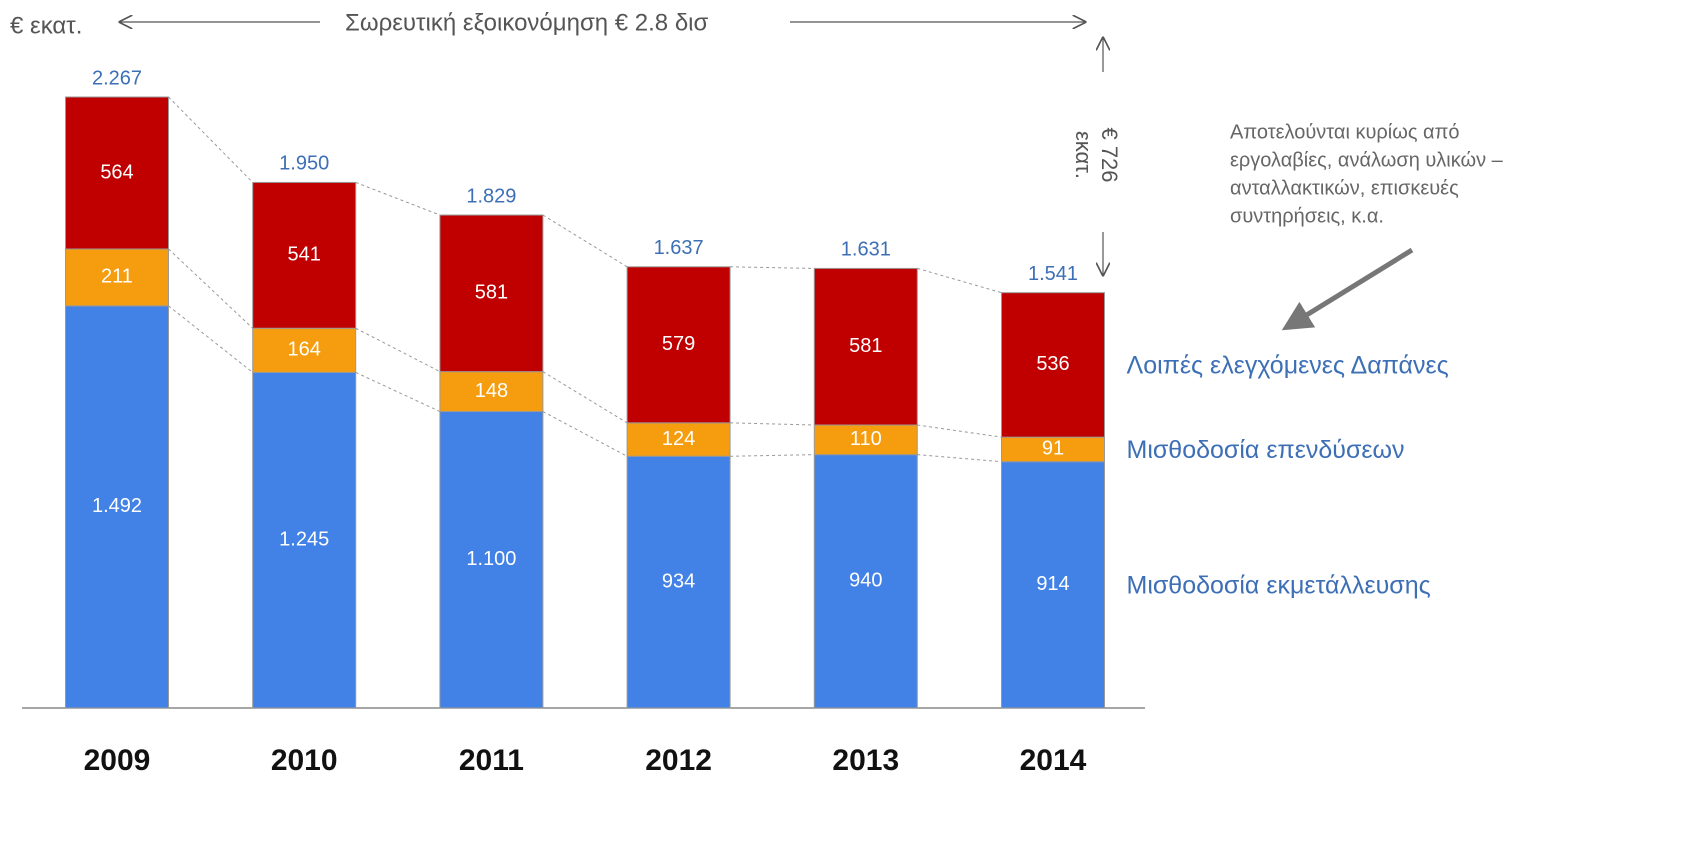  What do you see at coordinates (1345, 132) in the screenshot?
I see `note-line: Αποτελούνται κυρίως από` at bounding box center [1345, 132].